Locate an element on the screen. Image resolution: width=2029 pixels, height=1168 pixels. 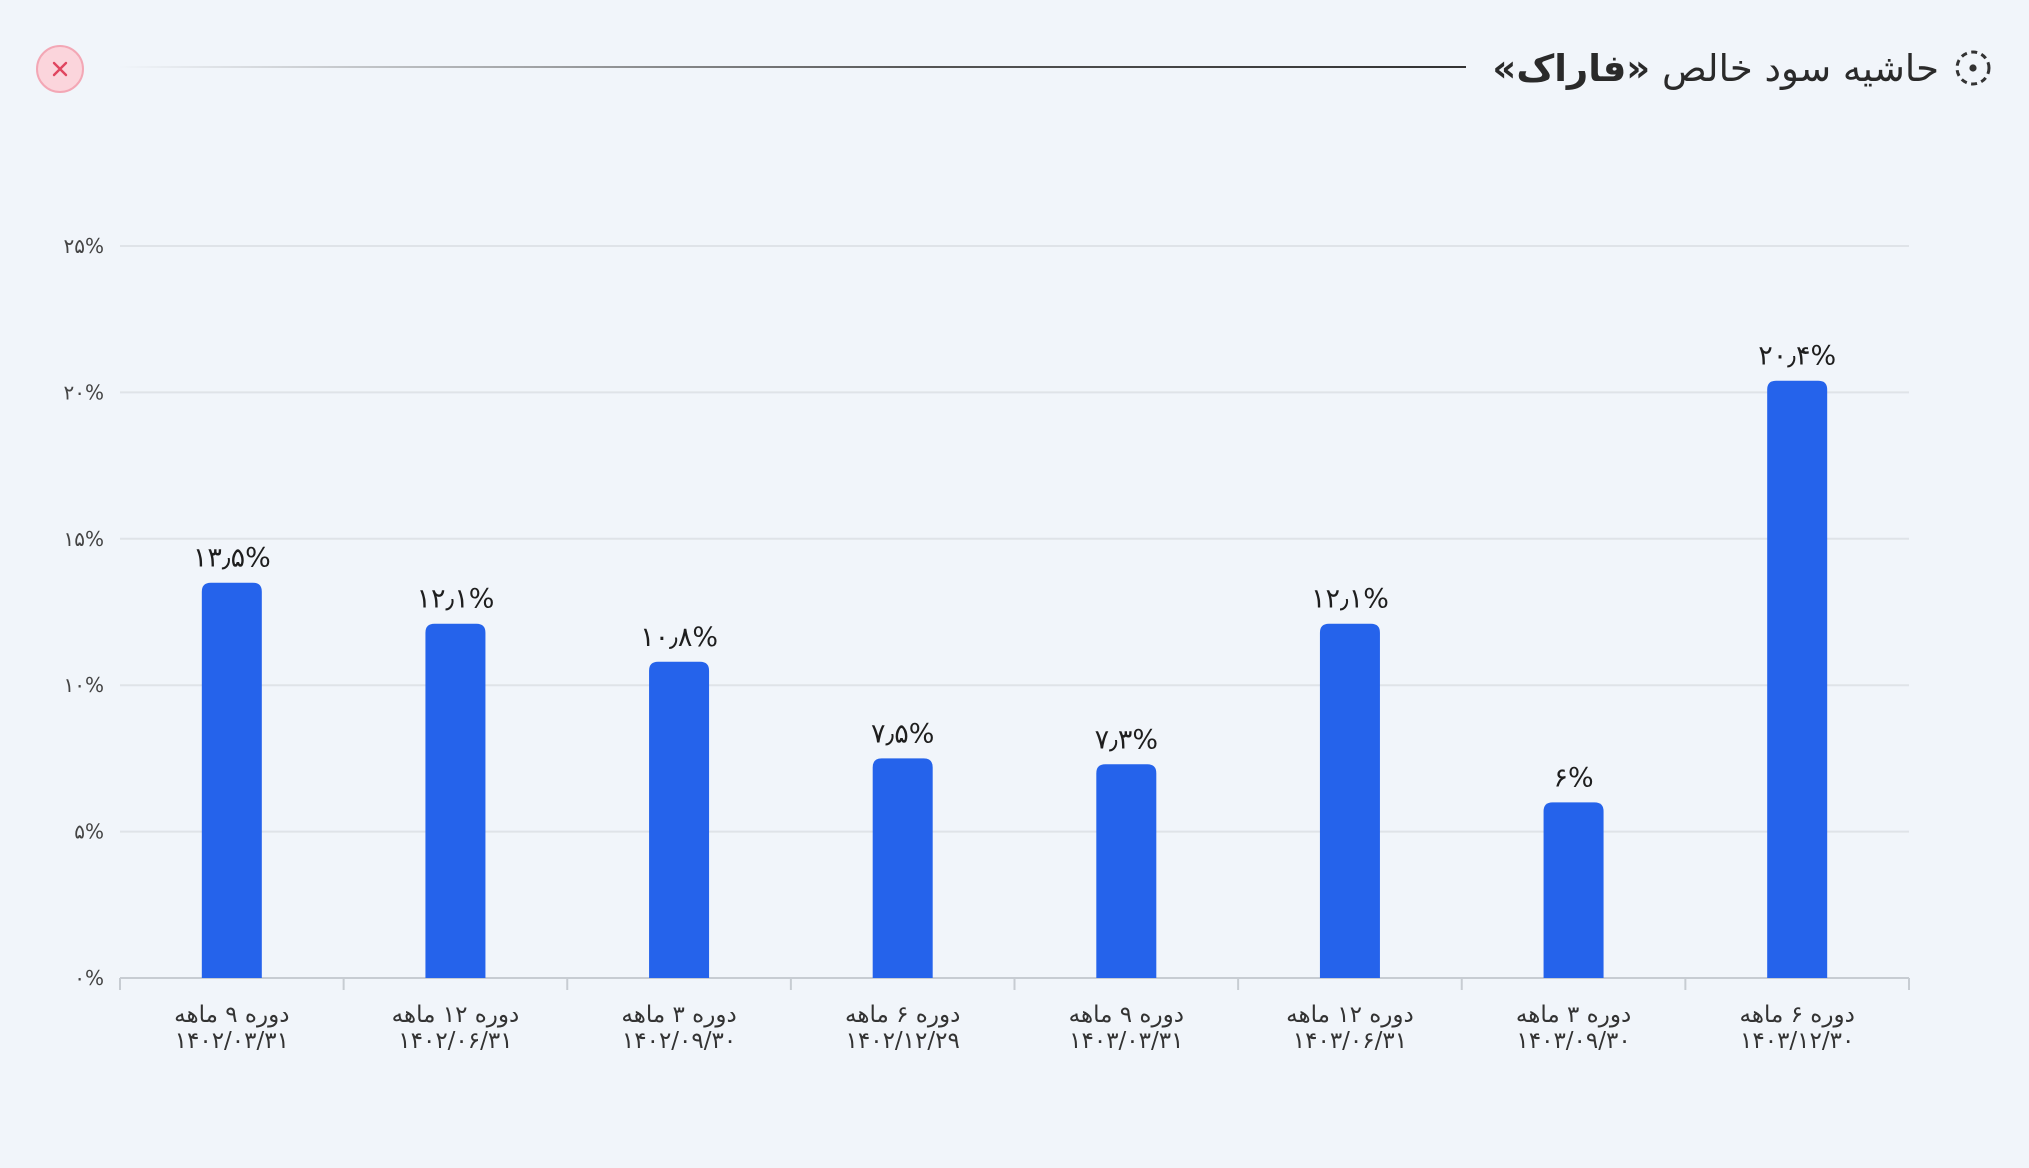
x-tick-label-date: ۱۴۰۲/۰۶/۳۱ is located at coordinates (455, 1041).